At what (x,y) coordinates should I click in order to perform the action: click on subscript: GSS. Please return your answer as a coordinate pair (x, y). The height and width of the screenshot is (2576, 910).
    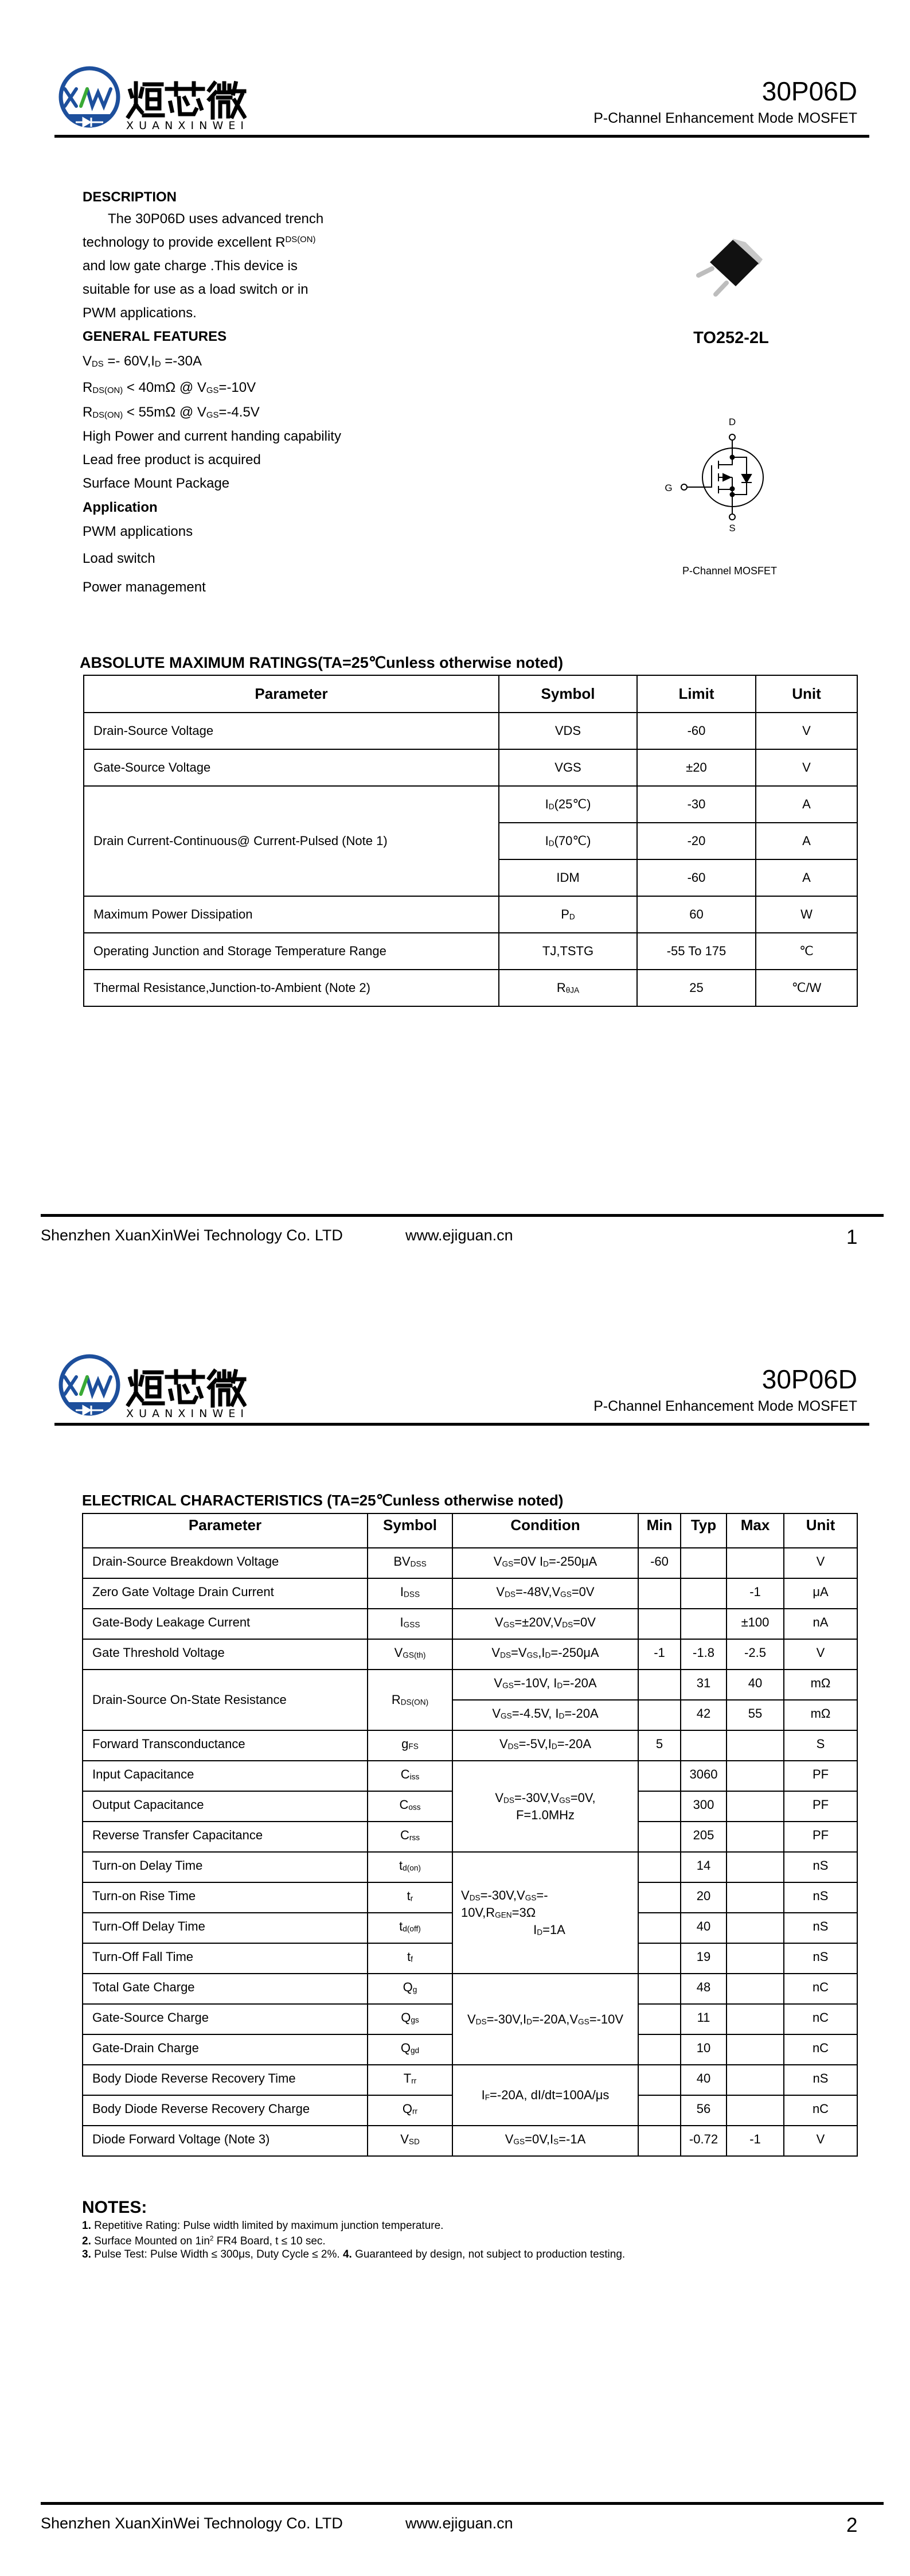
    Looking at the image, I should click on (411, 1624).